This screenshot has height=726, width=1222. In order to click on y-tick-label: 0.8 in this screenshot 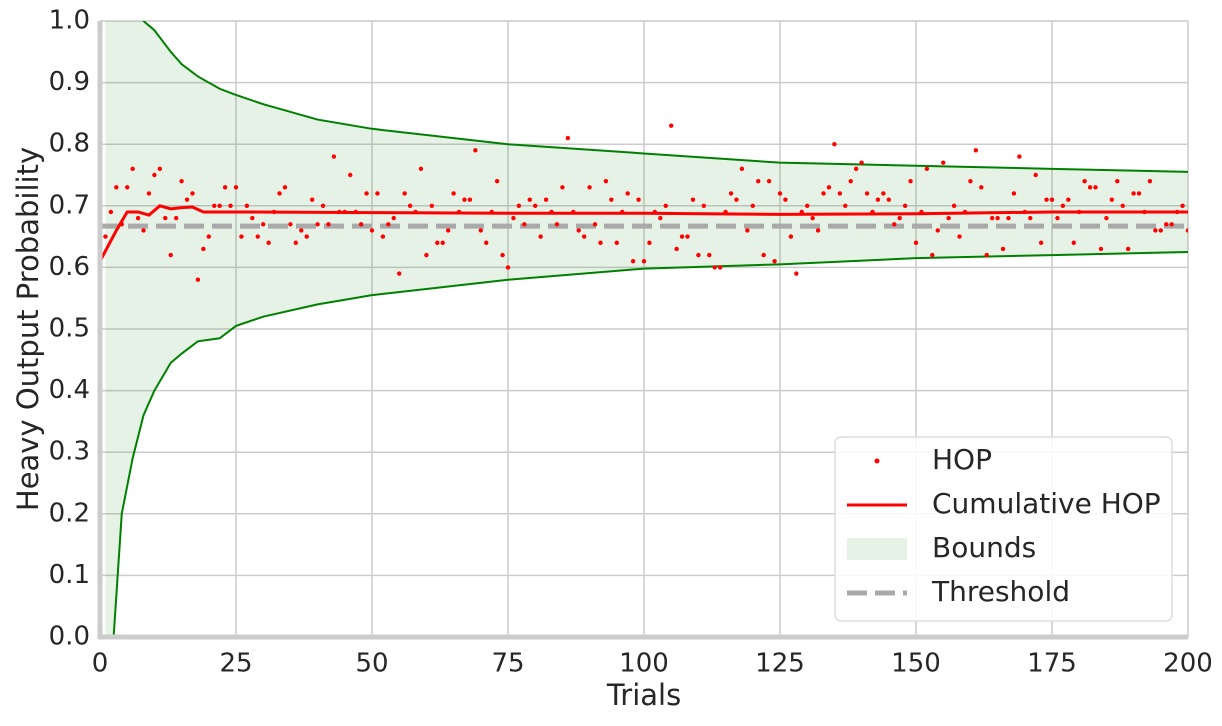, I will do `click(69, 144)`.